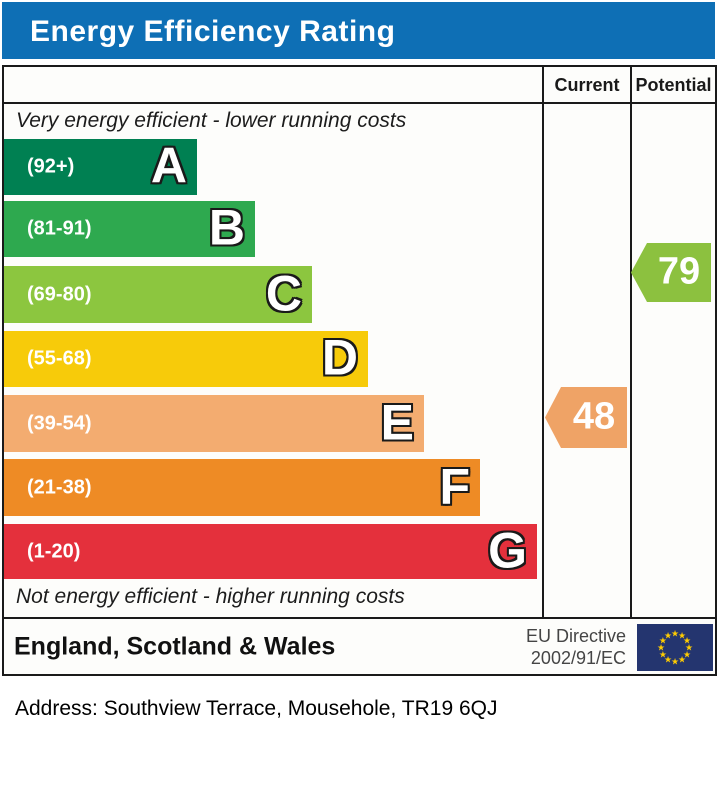 This screenshot has height=805, width=719. I want to click on band-range-label: (92+), so click(51, 166).